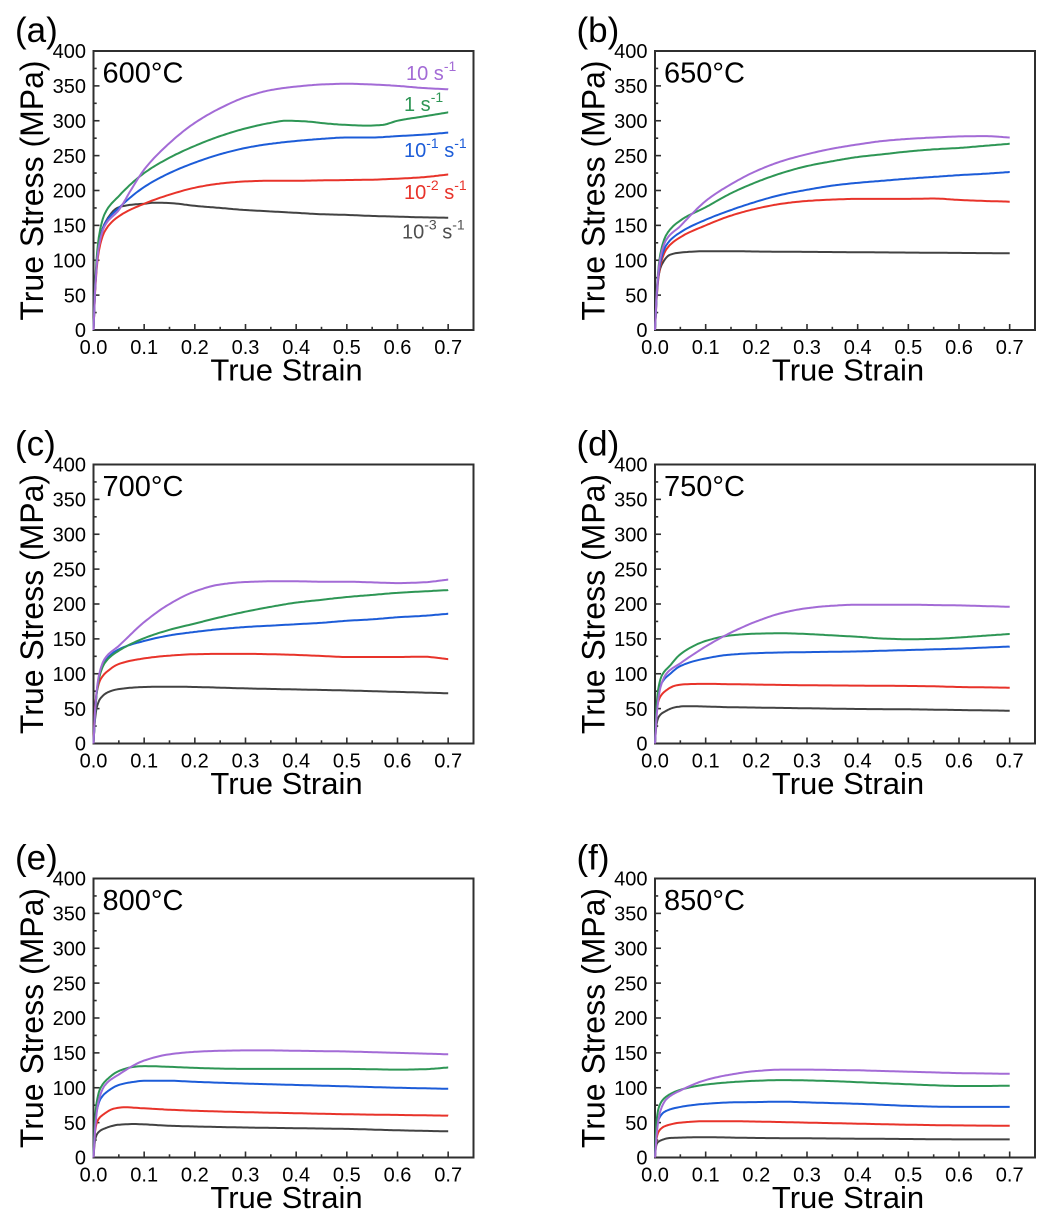  Describe the element at coordinates (143, 487) in the screenshot. I see `svg-text: 700°C` at that location.